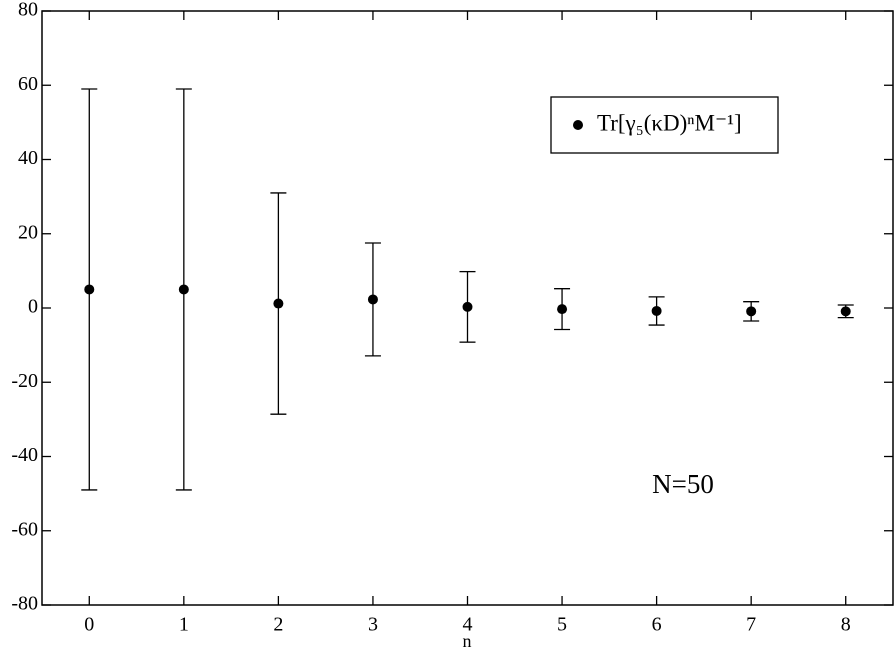  I want to click on y-tick-label: -20, so click(24, 381).